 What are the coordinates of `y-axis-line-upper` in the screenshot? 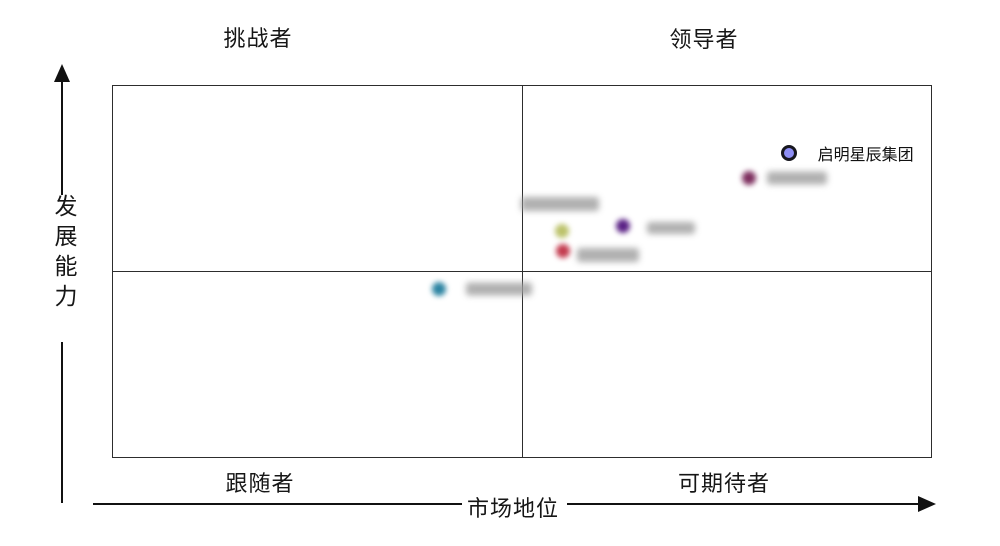 It's located at (62, 137).